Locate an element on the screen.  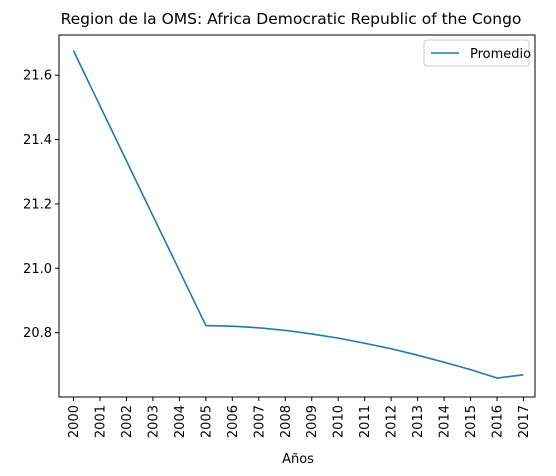
legend-box is located at coordinates (476, 53).